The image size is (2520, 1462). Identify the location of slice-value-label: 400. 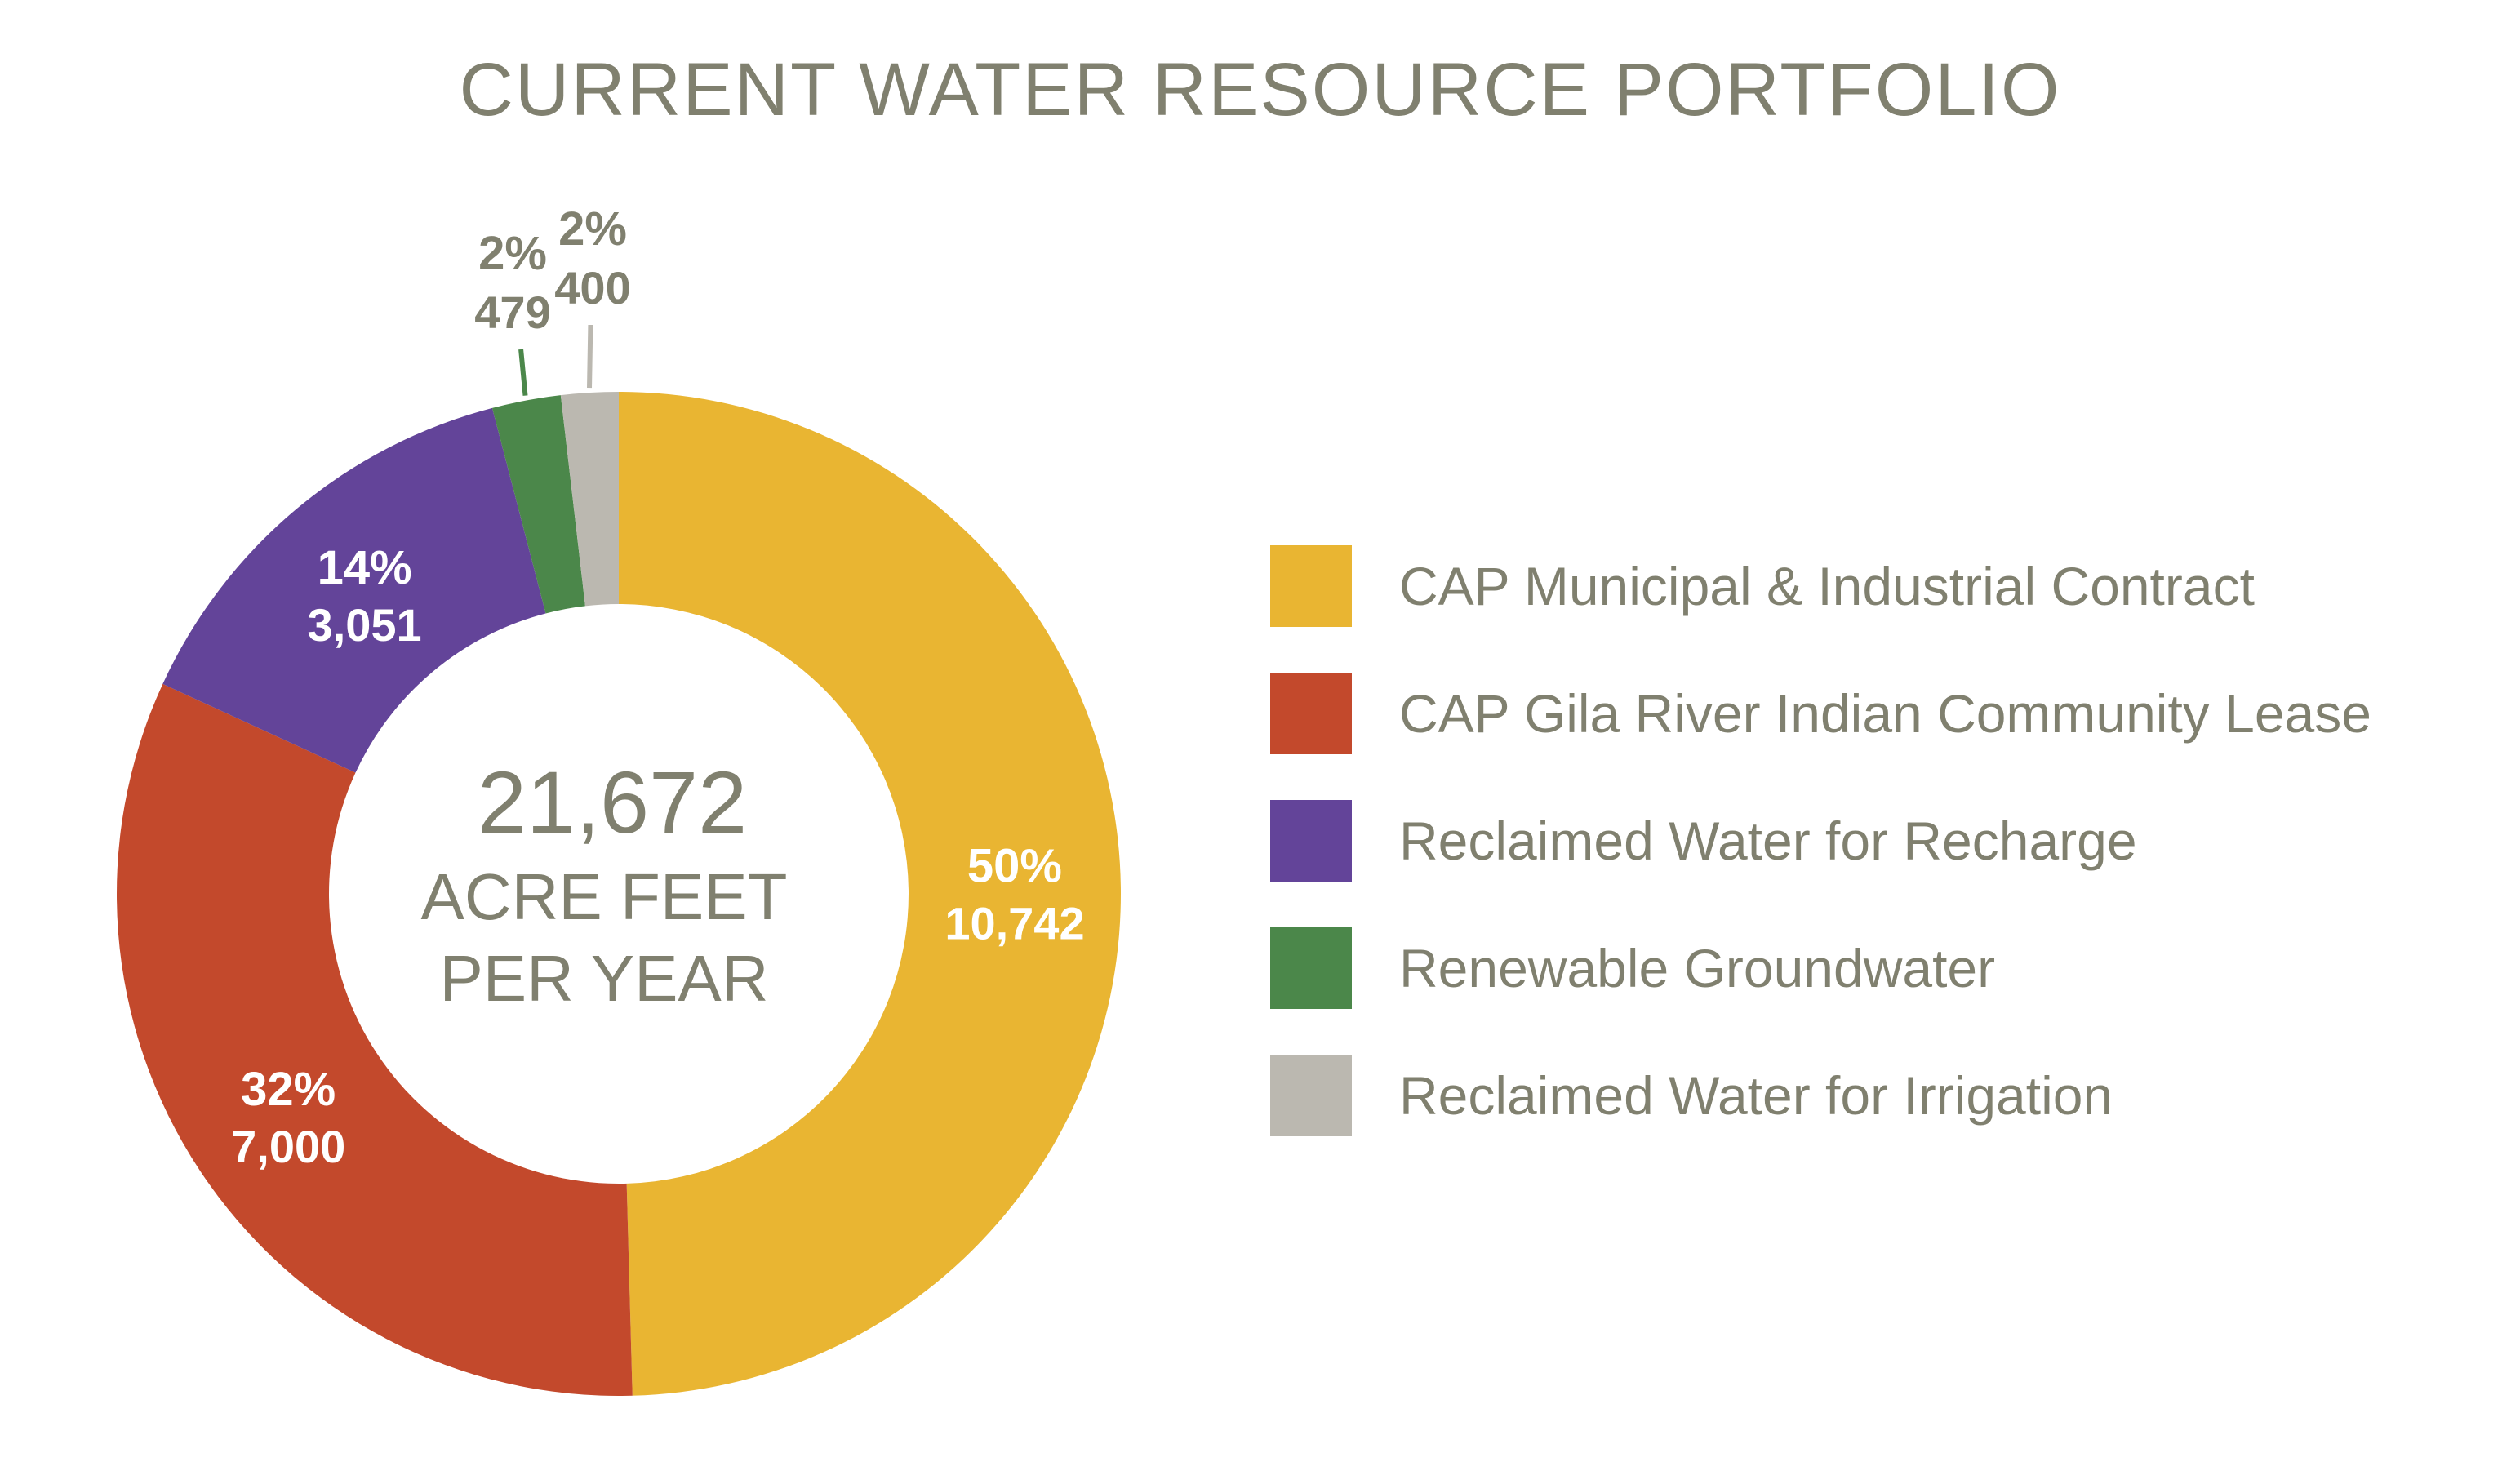
(592, 288).